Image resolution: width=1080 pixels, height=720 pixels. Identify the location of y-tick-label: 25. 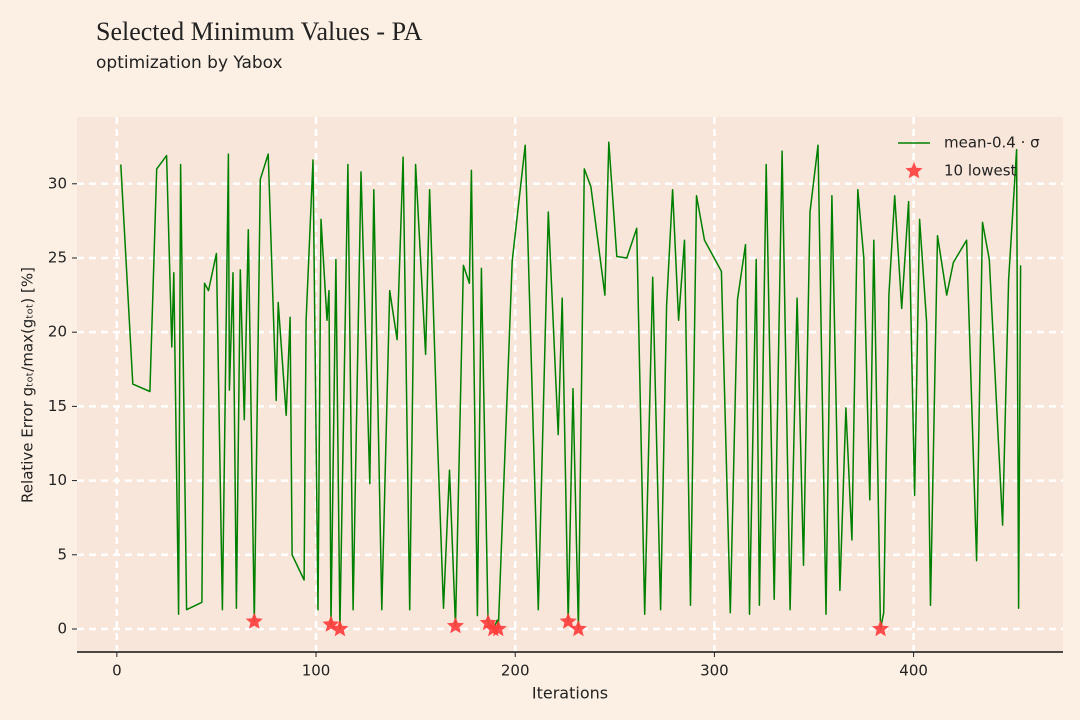
(57, 257).